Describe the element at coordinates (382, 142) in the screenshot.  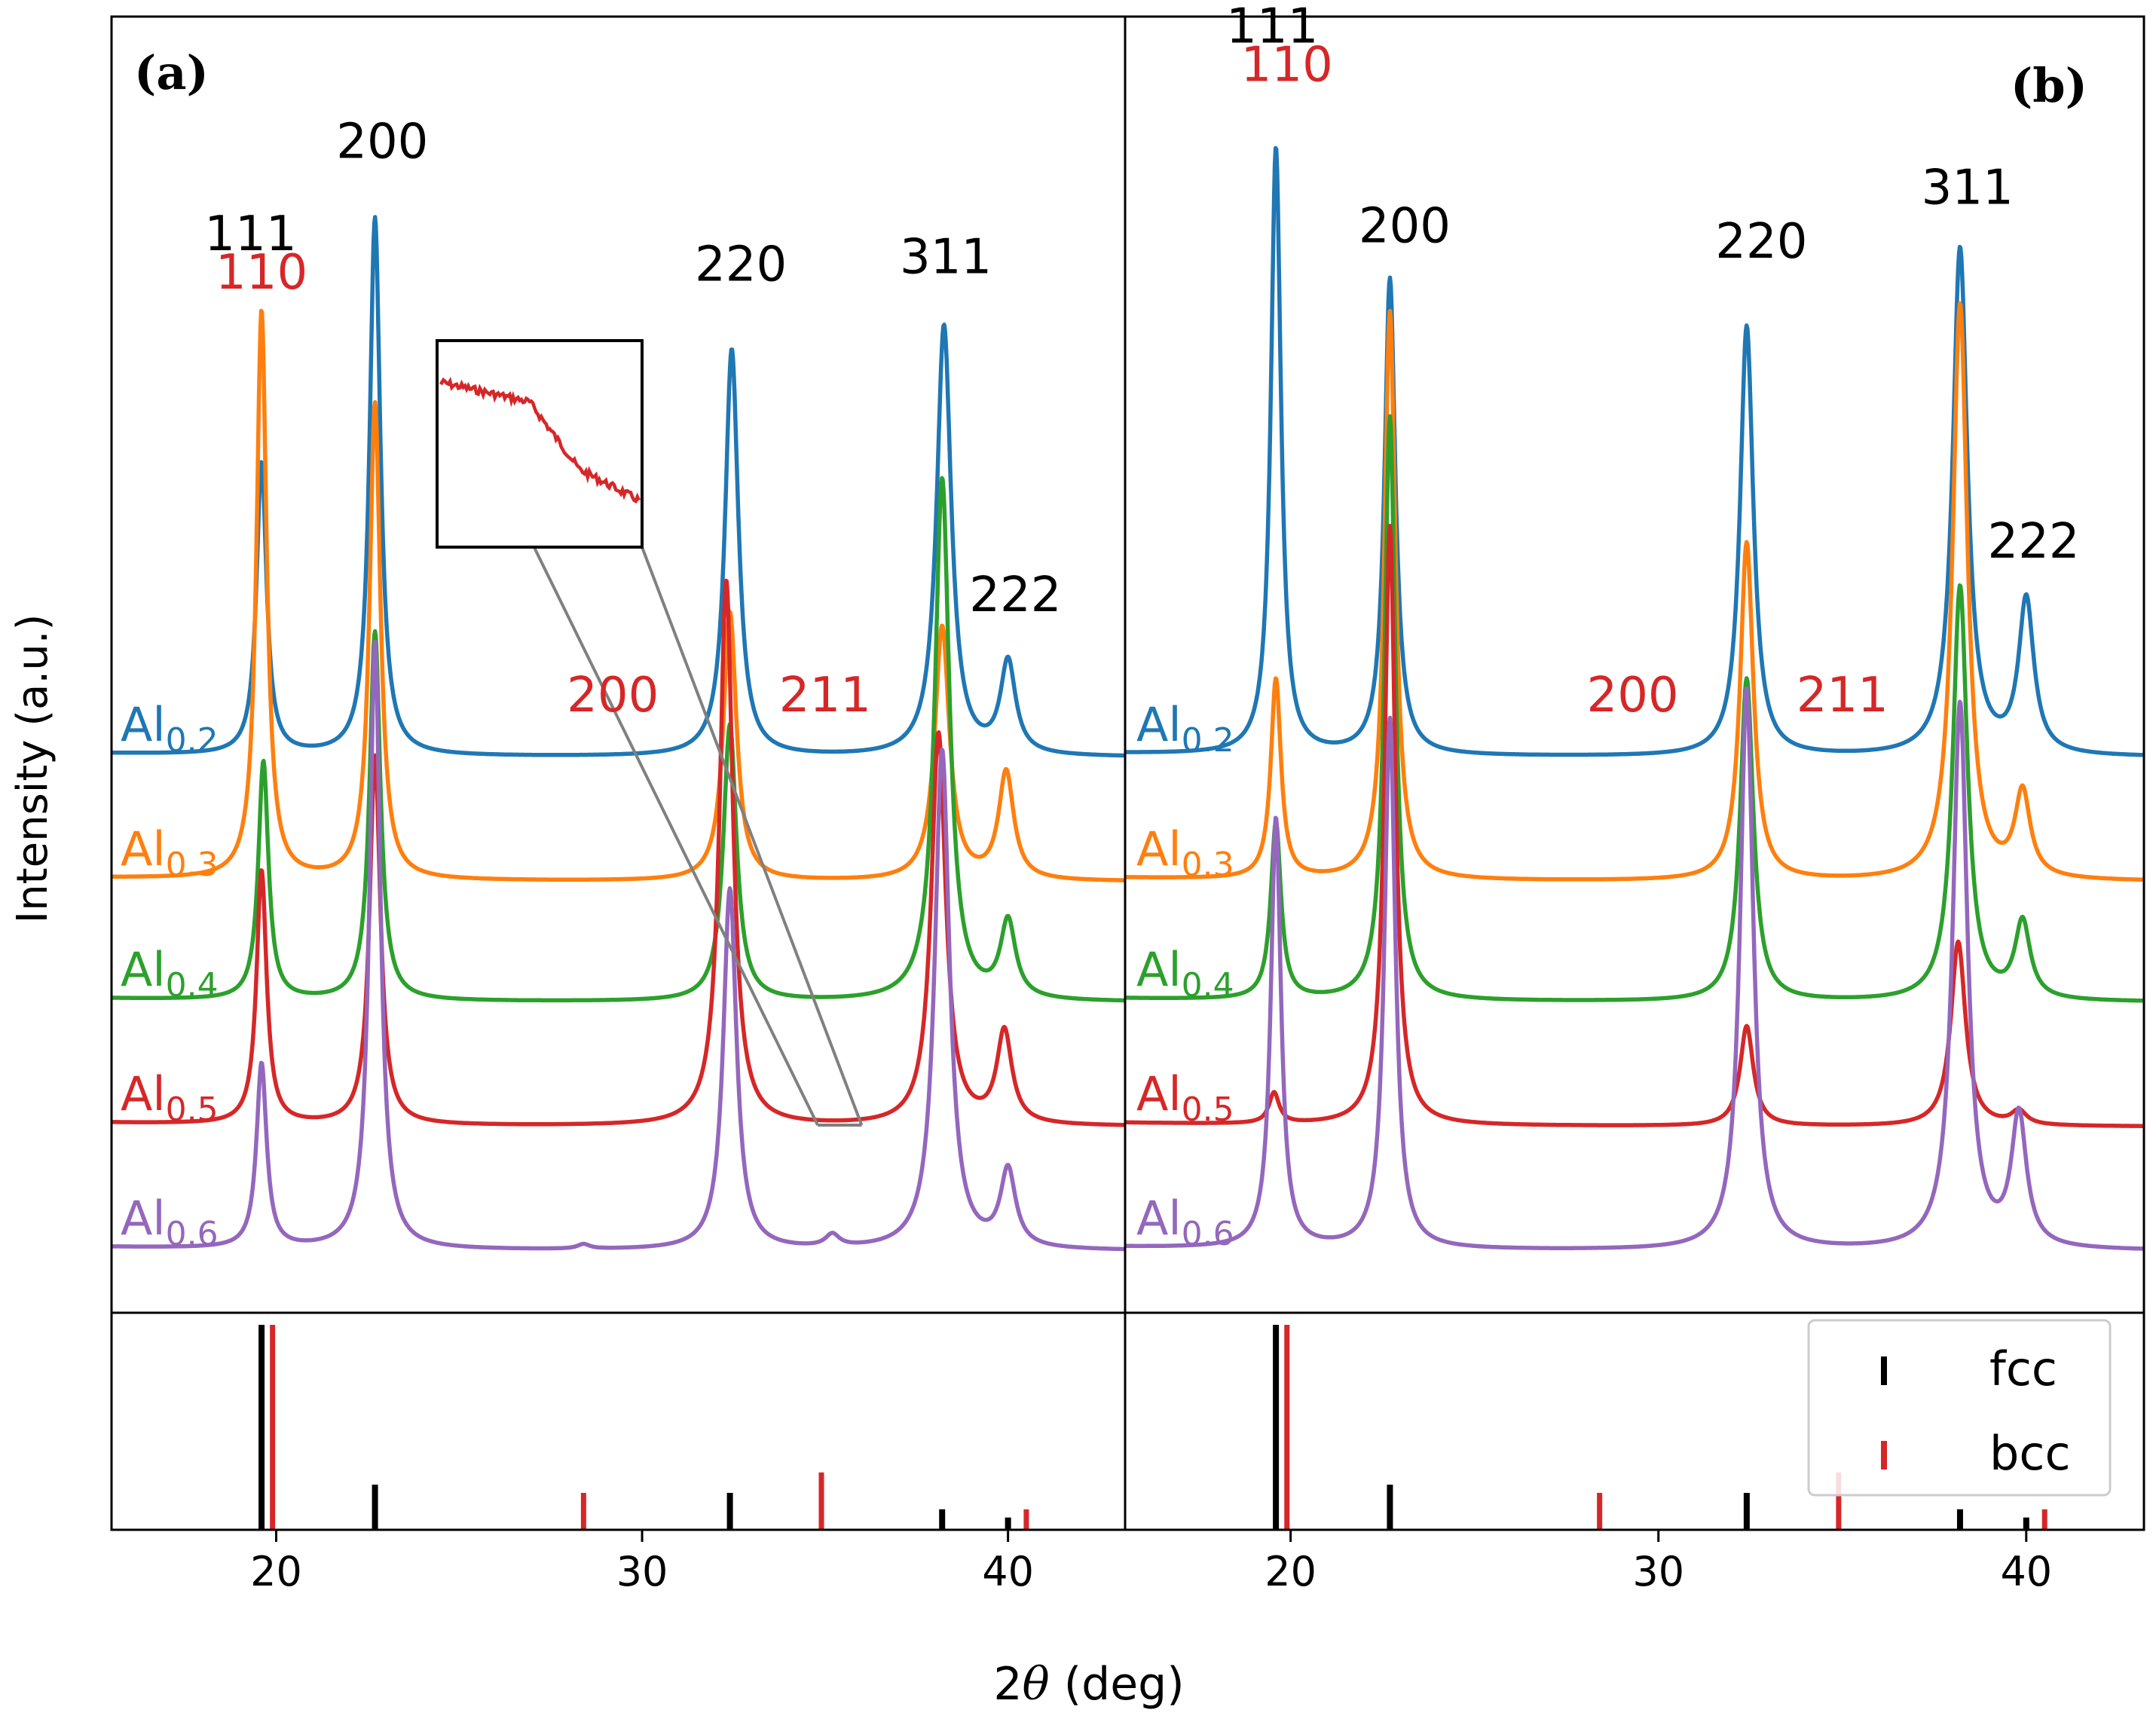
I see `peak-label-a-200-black: 200` at that location.